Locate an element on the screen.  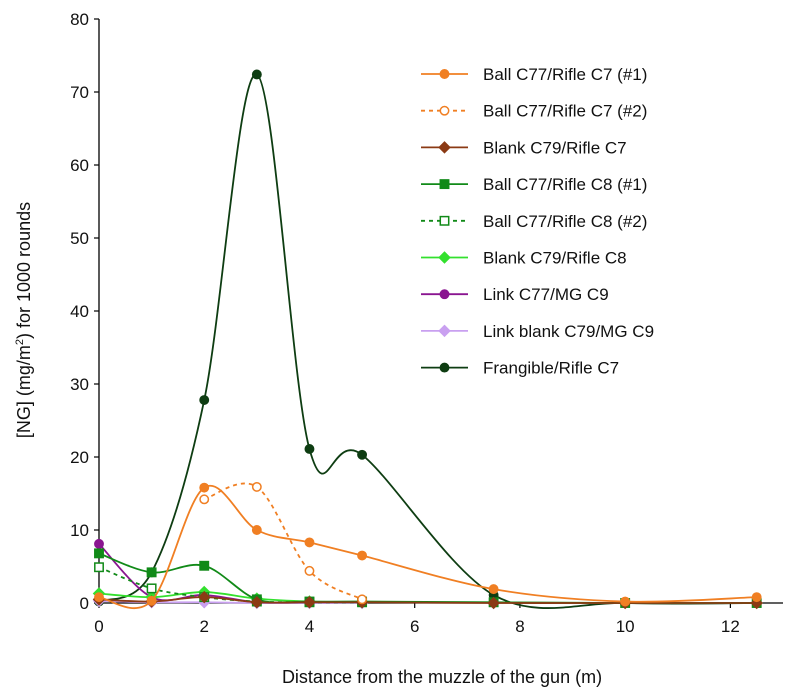
legend-item: Ball C77/Rifle C8 (#1) is located at coordinates (534, 184).